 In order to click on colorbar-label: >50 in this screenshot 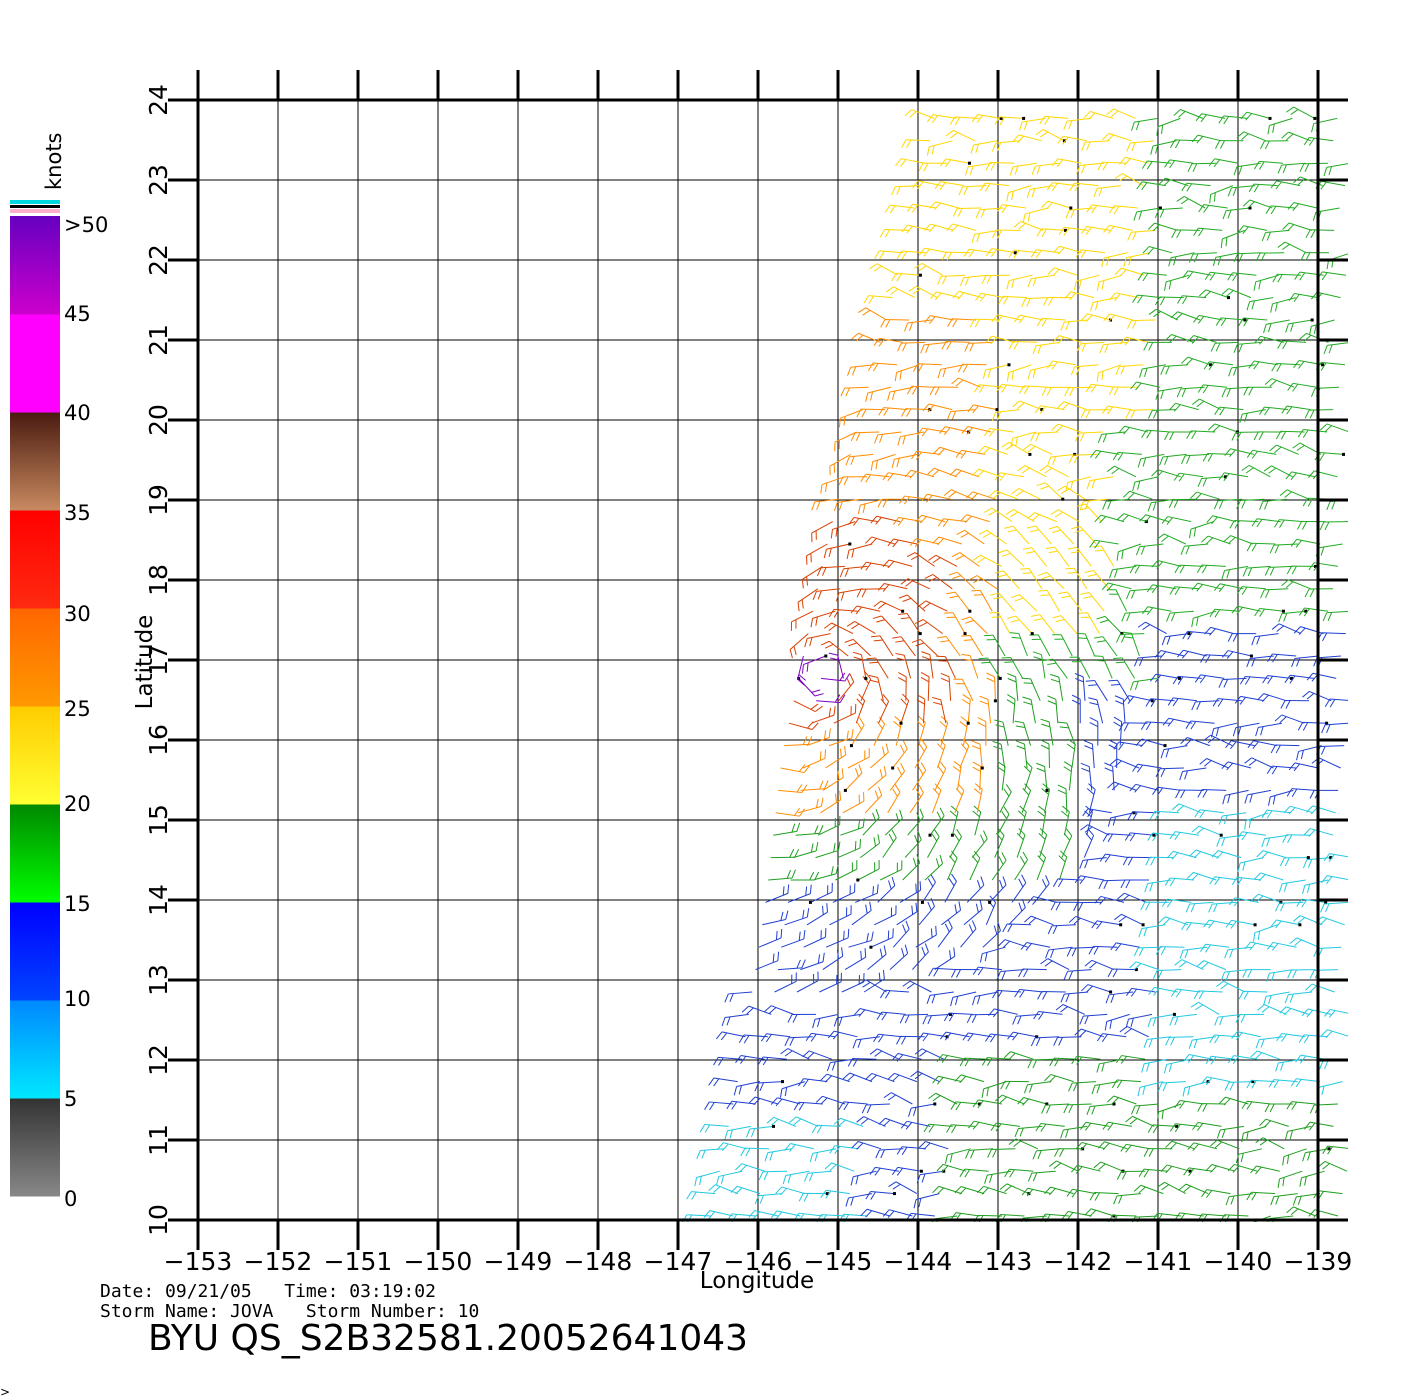, I will do `click(86, 225)`.